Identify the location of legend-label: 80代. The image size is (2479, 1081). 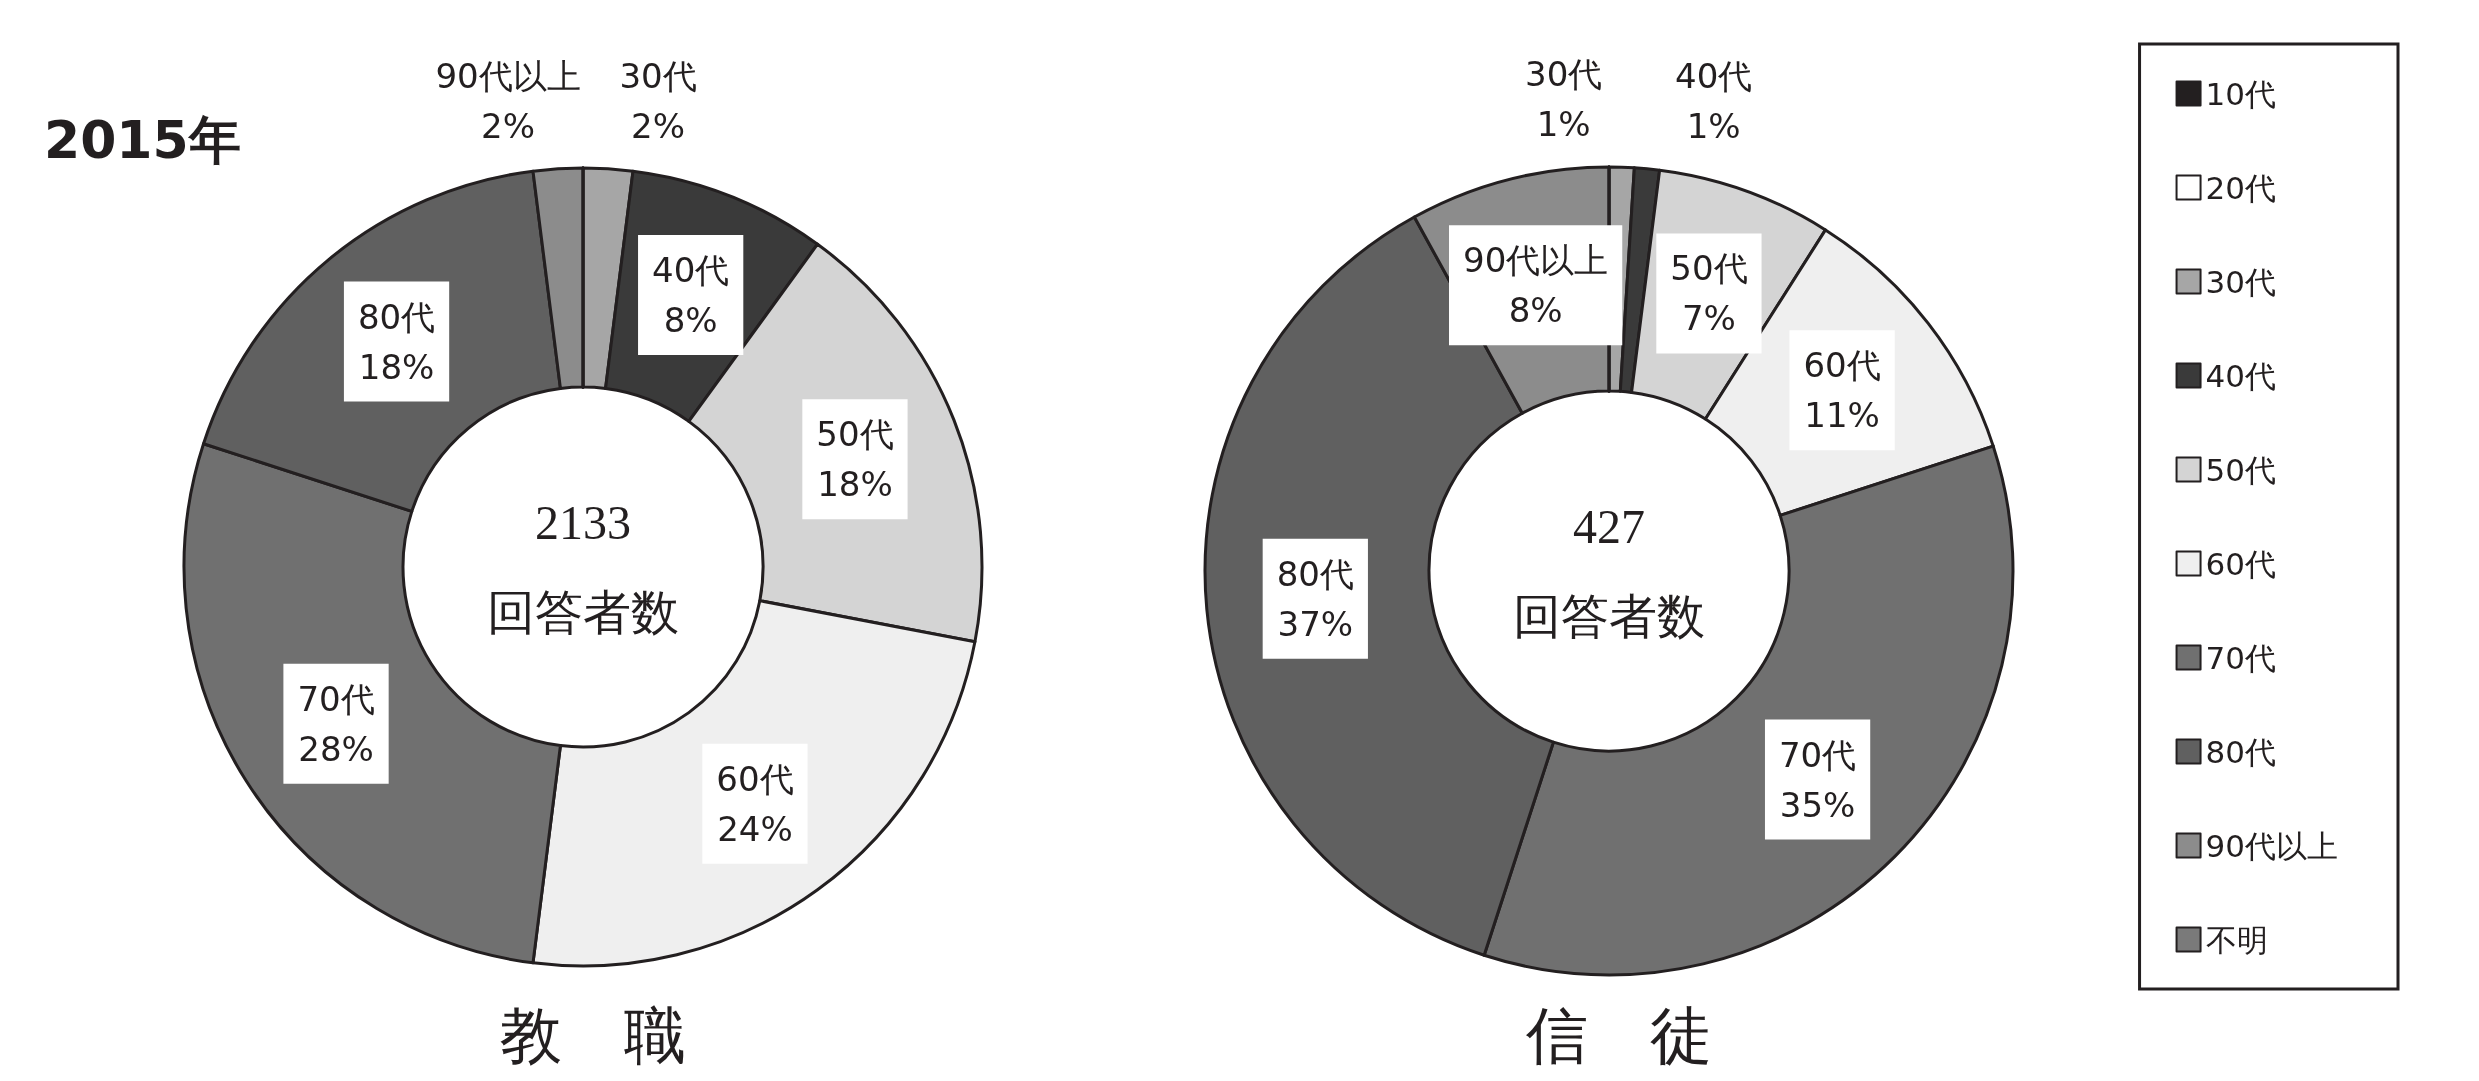
(2241, 751).